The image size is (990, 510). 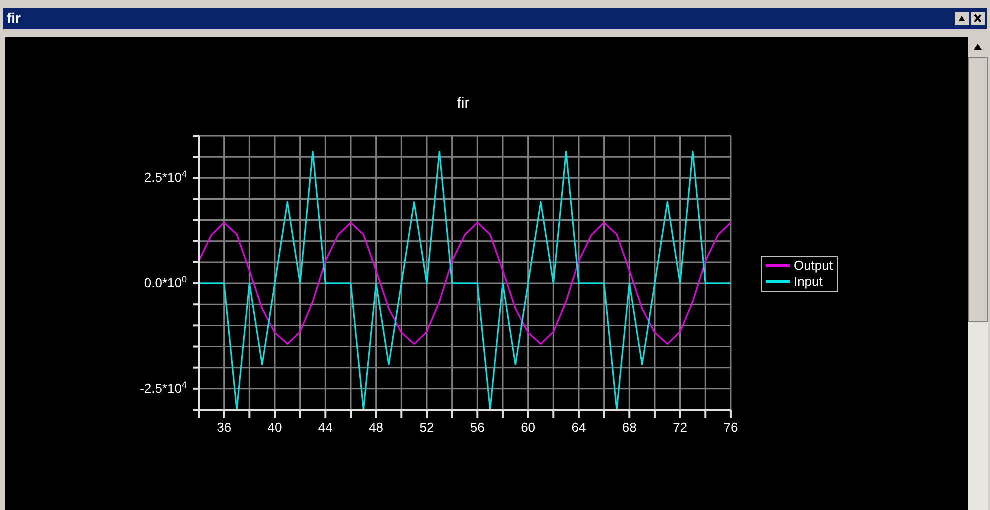 I want to click on window-title-bar: fir, so click(x=495, y=18).